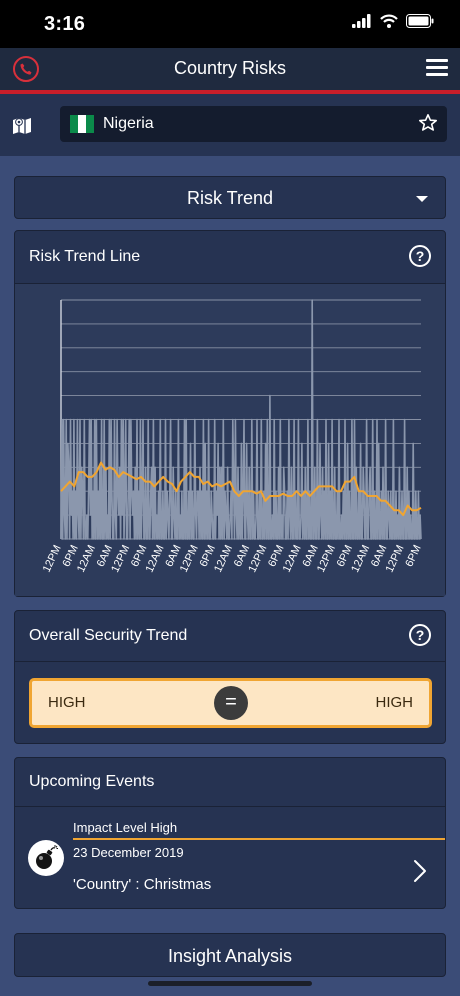  Describe the element at coordinates (65, 24) in the screenshot. I see `status-time: 3:16` at that location.